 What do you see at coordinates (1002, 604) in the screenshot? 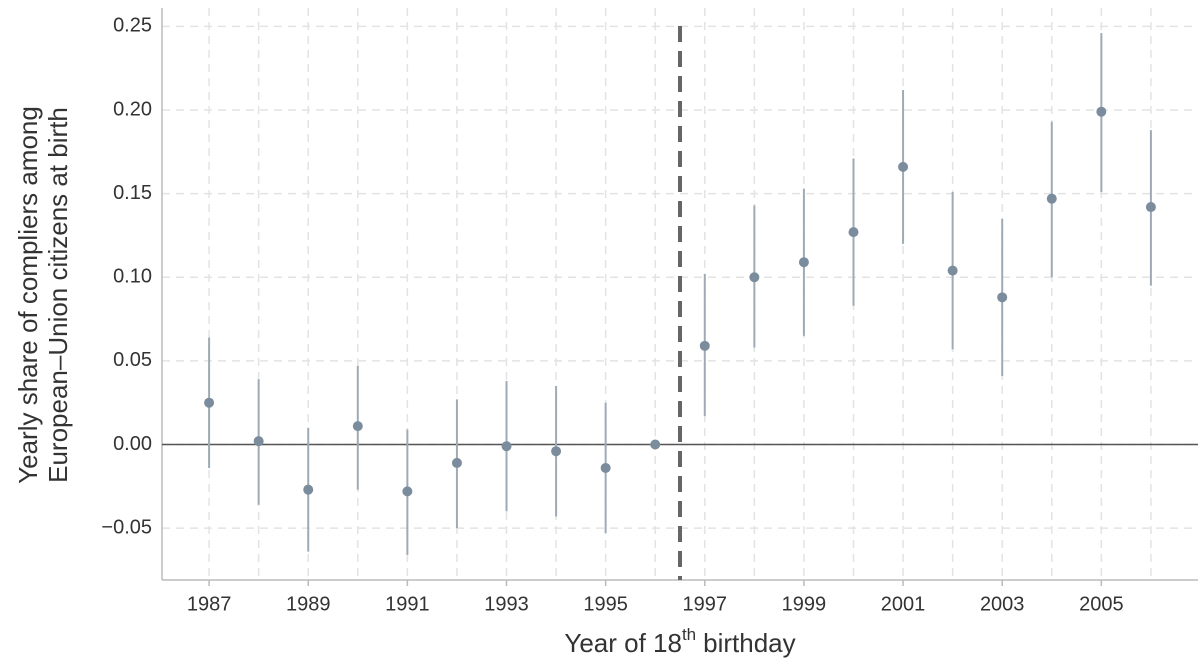
I see `x-tick-label: 2003` at bounding box center [1002, 604].